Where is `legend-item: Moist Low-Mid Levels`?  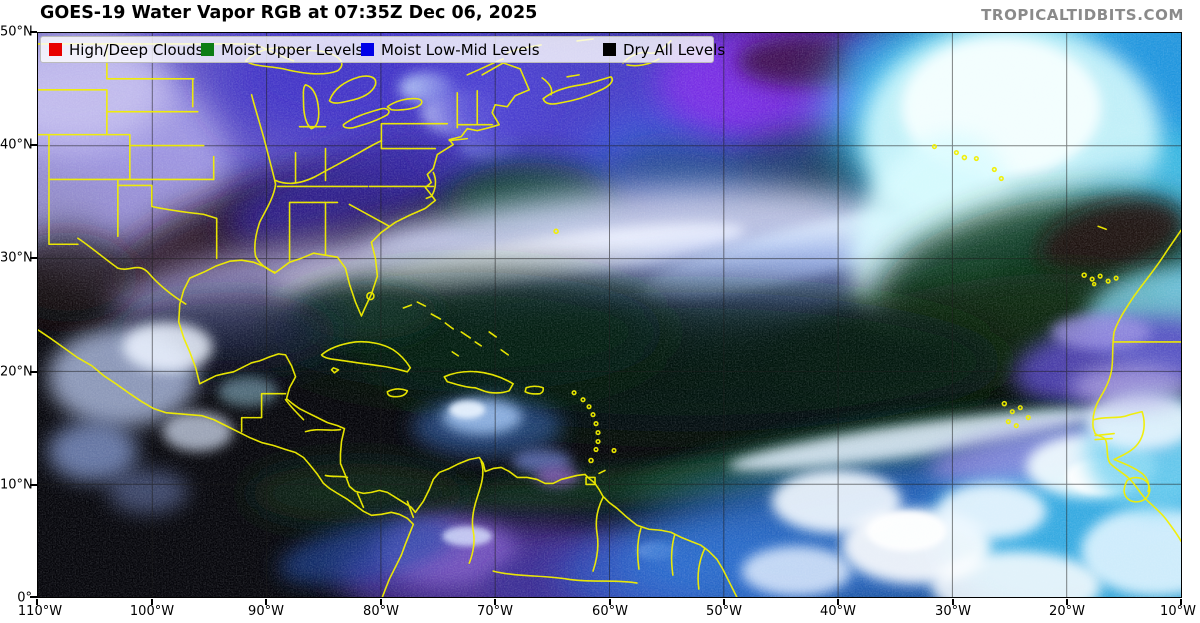 legend-item: Moist Low-Mid Levels is located at coordinates (450, 49).